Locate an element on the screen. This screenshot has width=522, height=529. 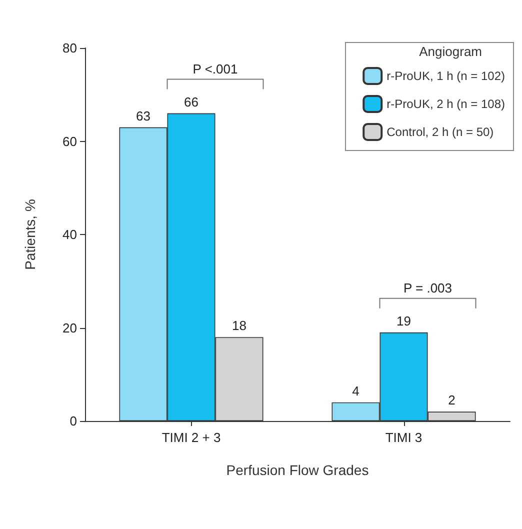
data-label: 2 is located at coordinates (452, 400).